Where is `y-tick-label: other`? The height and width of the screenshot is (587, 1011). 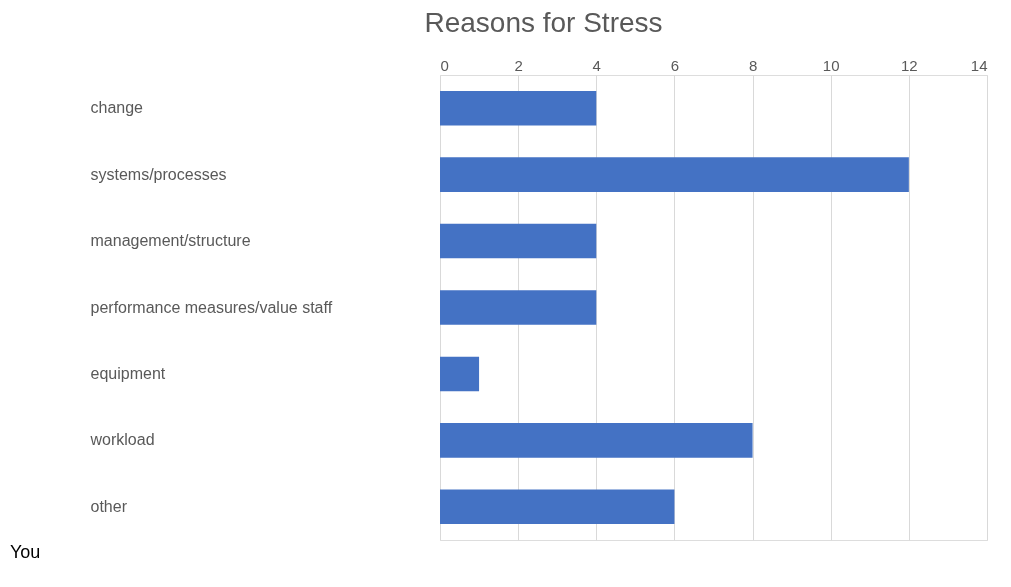
y-tick-label: other is located at coordinates (109, 506).